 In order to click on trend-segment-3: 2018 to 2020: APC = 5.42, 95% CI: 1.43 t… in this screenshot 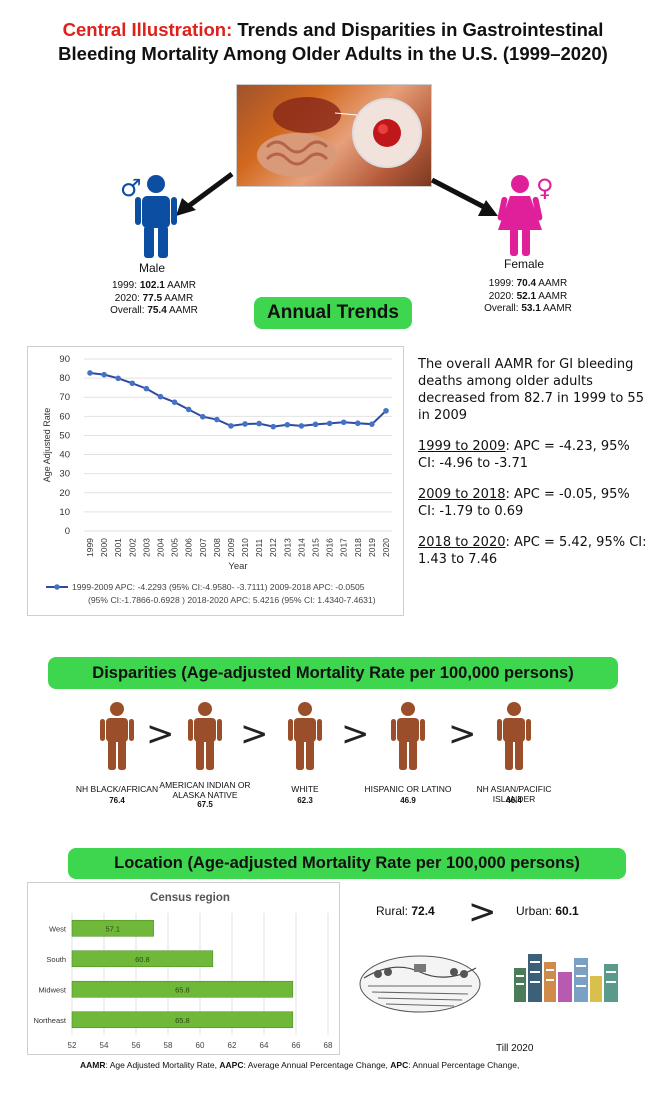, I will do `click(532, 551)`.